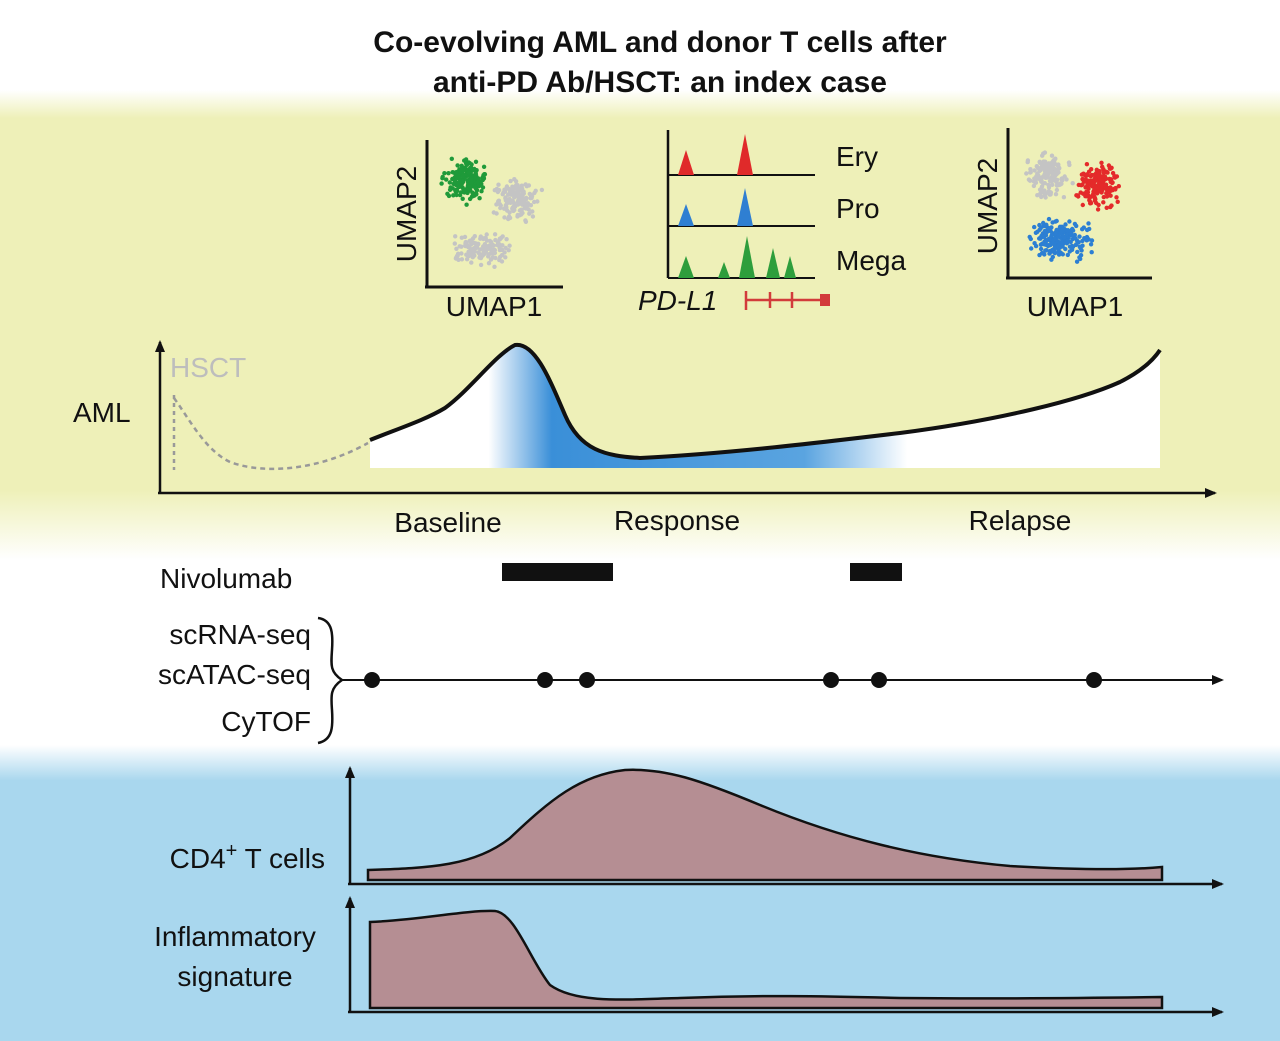 The image size is (1280, 1041). Describe the element at coordinates (234, 976) in the screenshot. I see `inflammatory-label-line2: signature` at that location.